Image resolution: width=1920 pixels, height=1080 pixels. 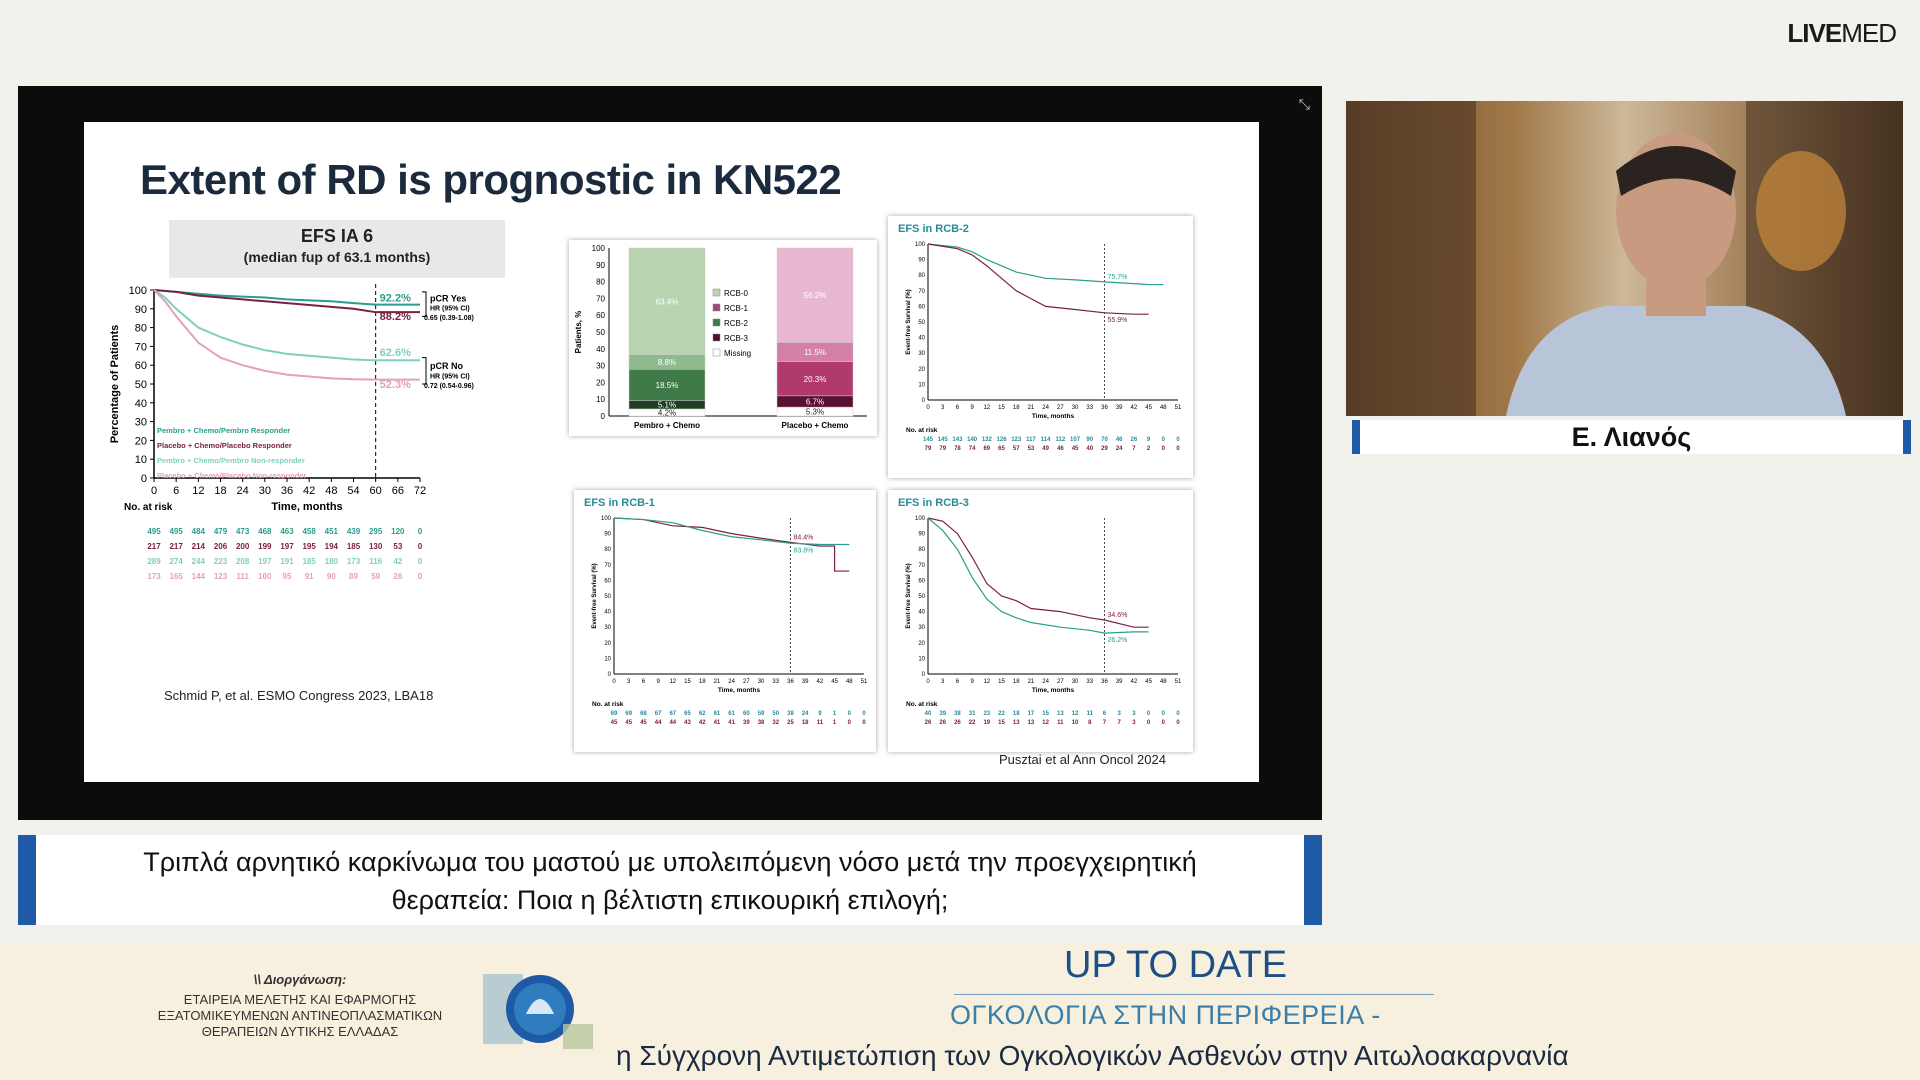 I want to click on x-tick-label: 6, so click(x=176, y=491).